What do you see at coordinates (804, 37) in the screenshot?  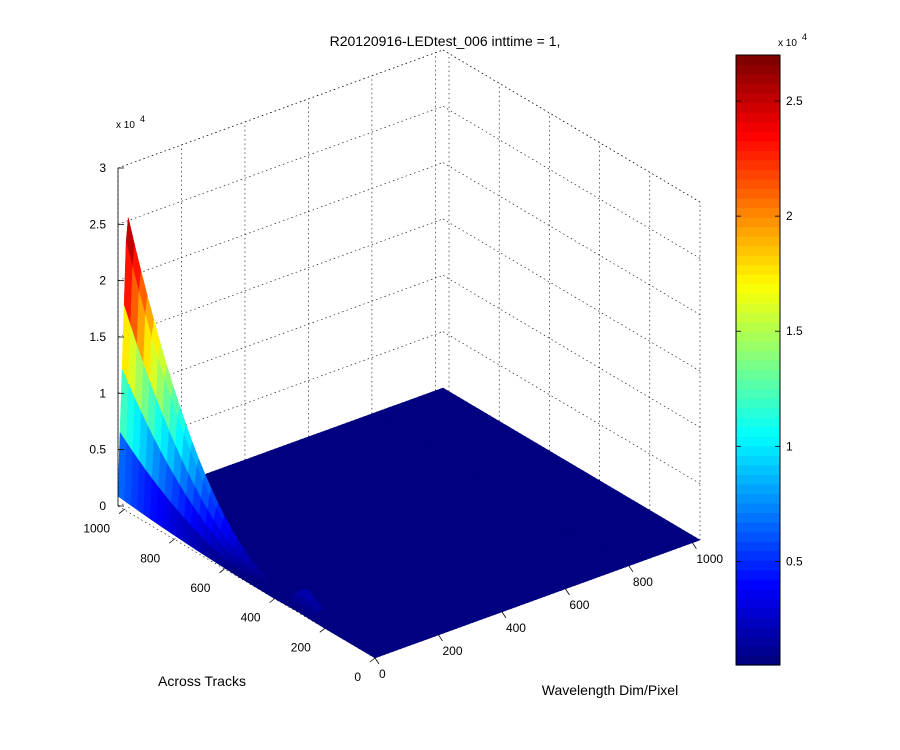 I see `colorbar-exponent: 4` at bounding box center [804, 37].